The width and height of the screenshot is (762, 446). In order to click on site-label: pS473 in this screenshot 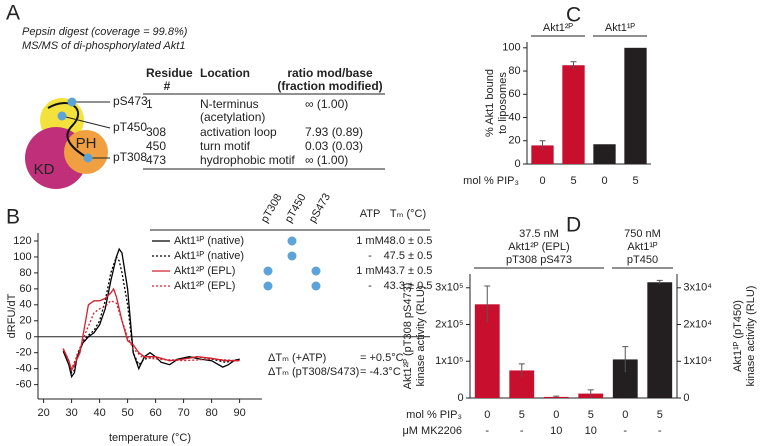, I will do `click(130, 101)`.